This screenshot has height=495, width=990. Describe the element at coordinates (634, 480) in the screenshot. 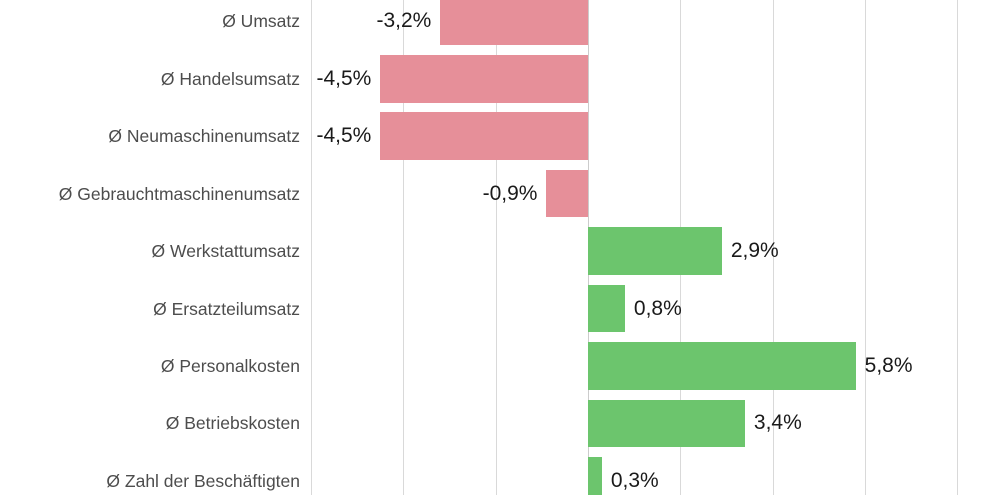

I see `value-label: 0,3%` at that location.